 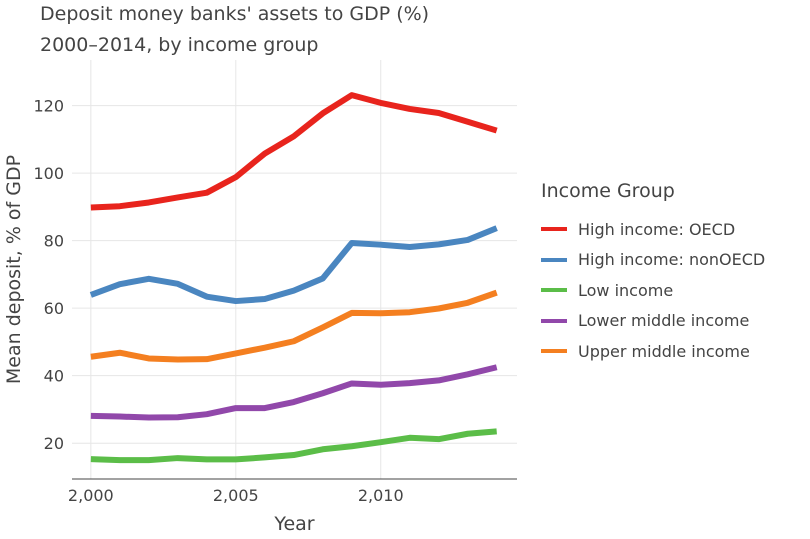 I want to click on legend-label: Upper middle income, so click(x=664, y=351).